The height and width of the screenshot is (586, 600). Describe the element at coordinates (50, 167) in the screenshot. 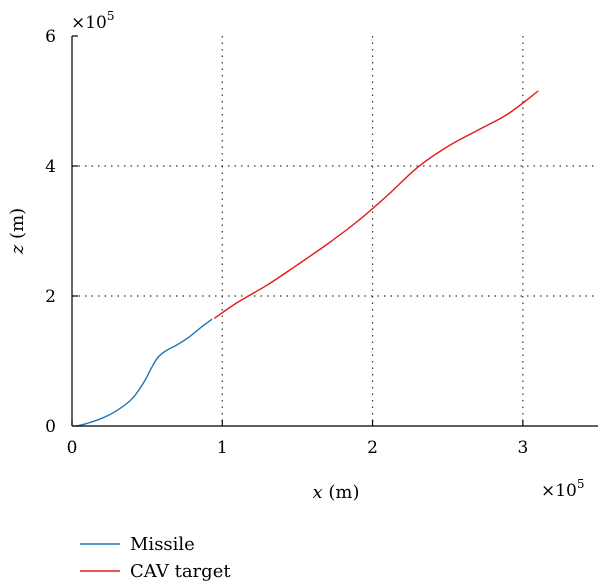

I see `y-tick-label-4: 4` at that location.